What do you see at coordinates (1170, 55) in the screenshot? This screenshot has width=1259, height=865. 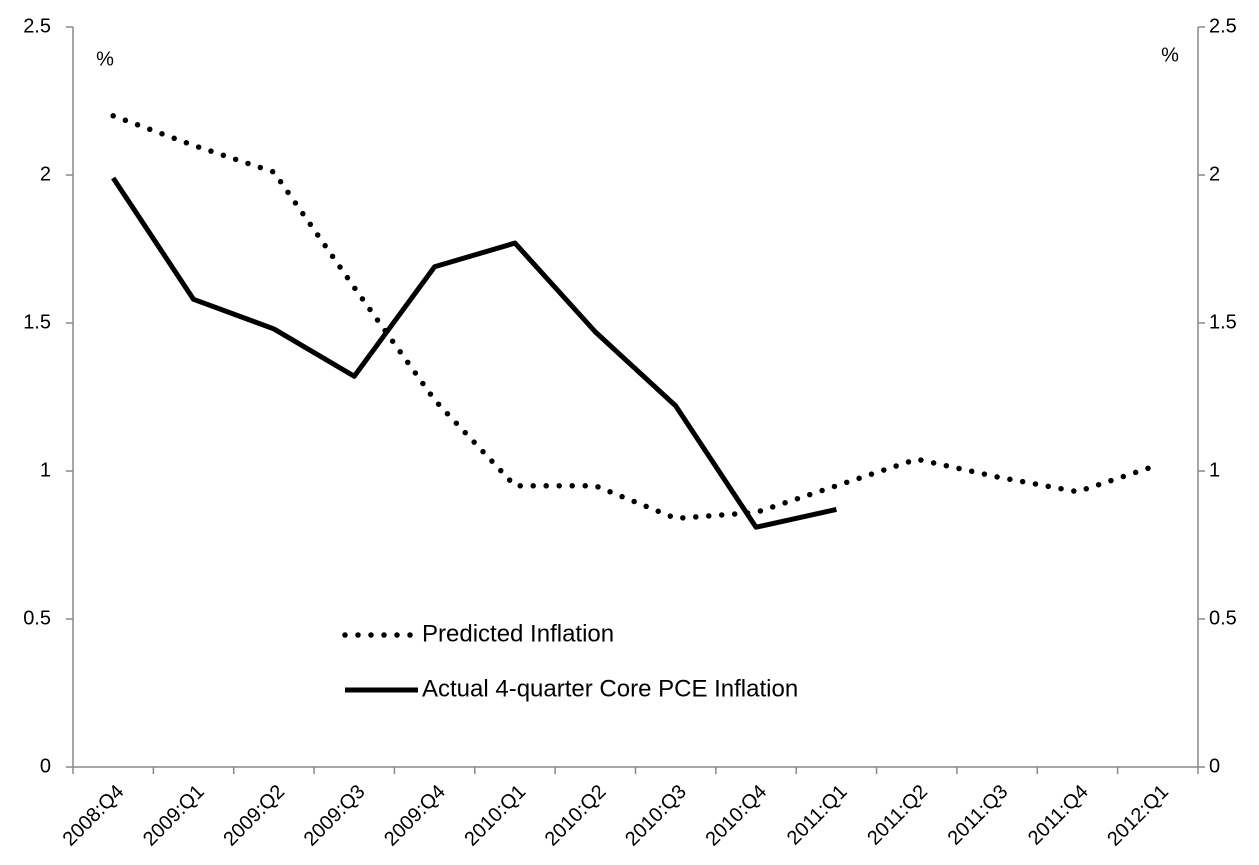 I see `y2-axis-label: %` at bounding box center [1170, 55].